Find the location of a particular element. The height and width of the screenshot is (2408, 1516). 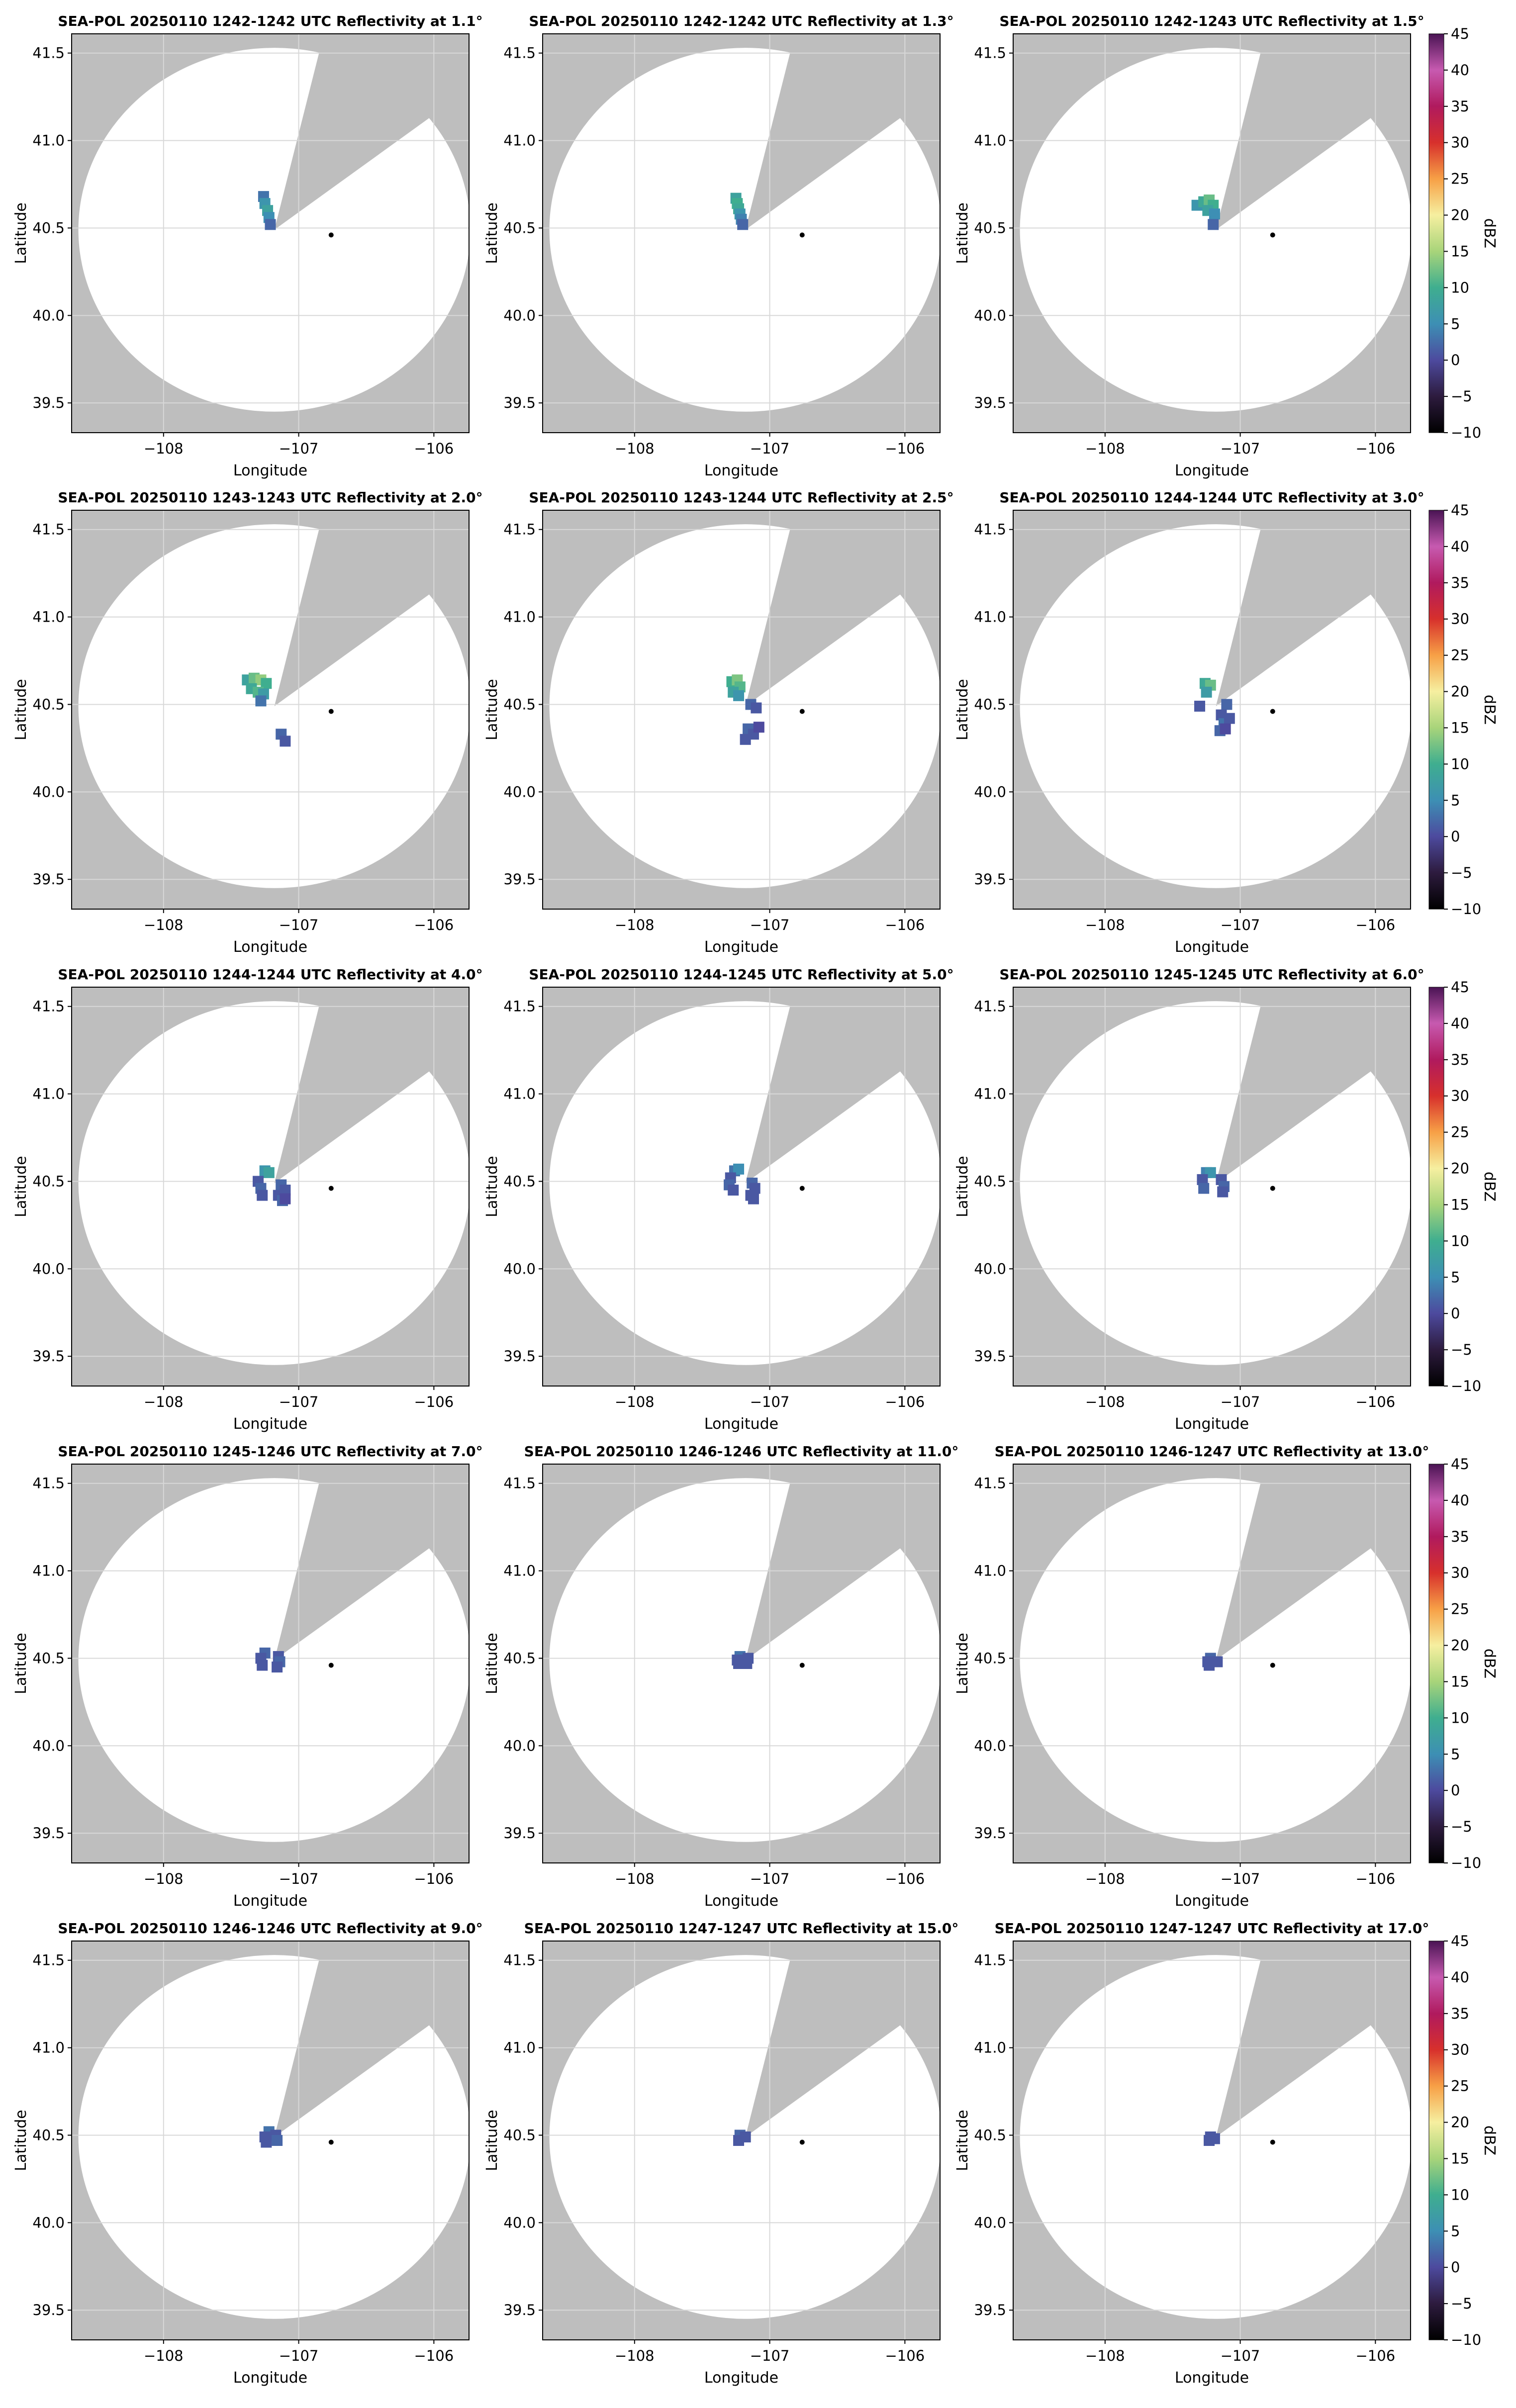

colorbar-tick-label: 25 is located at coordinates (1460, 1609).